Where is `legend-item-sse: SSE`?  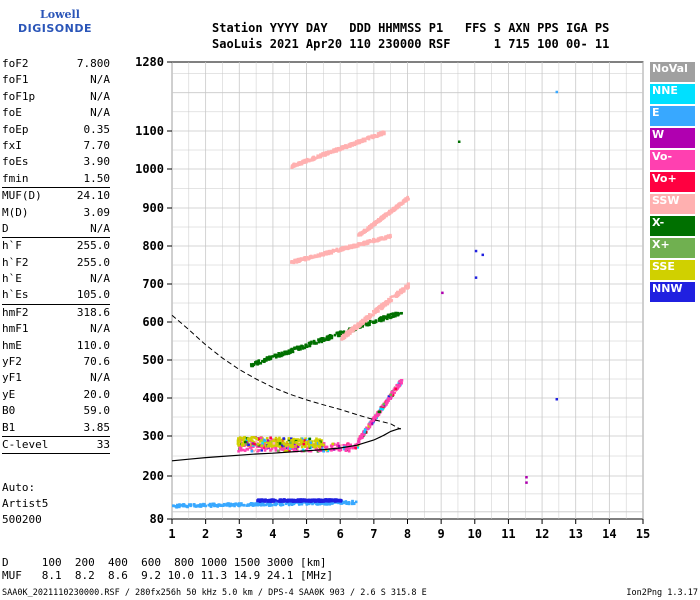
legend-item-sse: SSE is located at coordinates (672, 270).